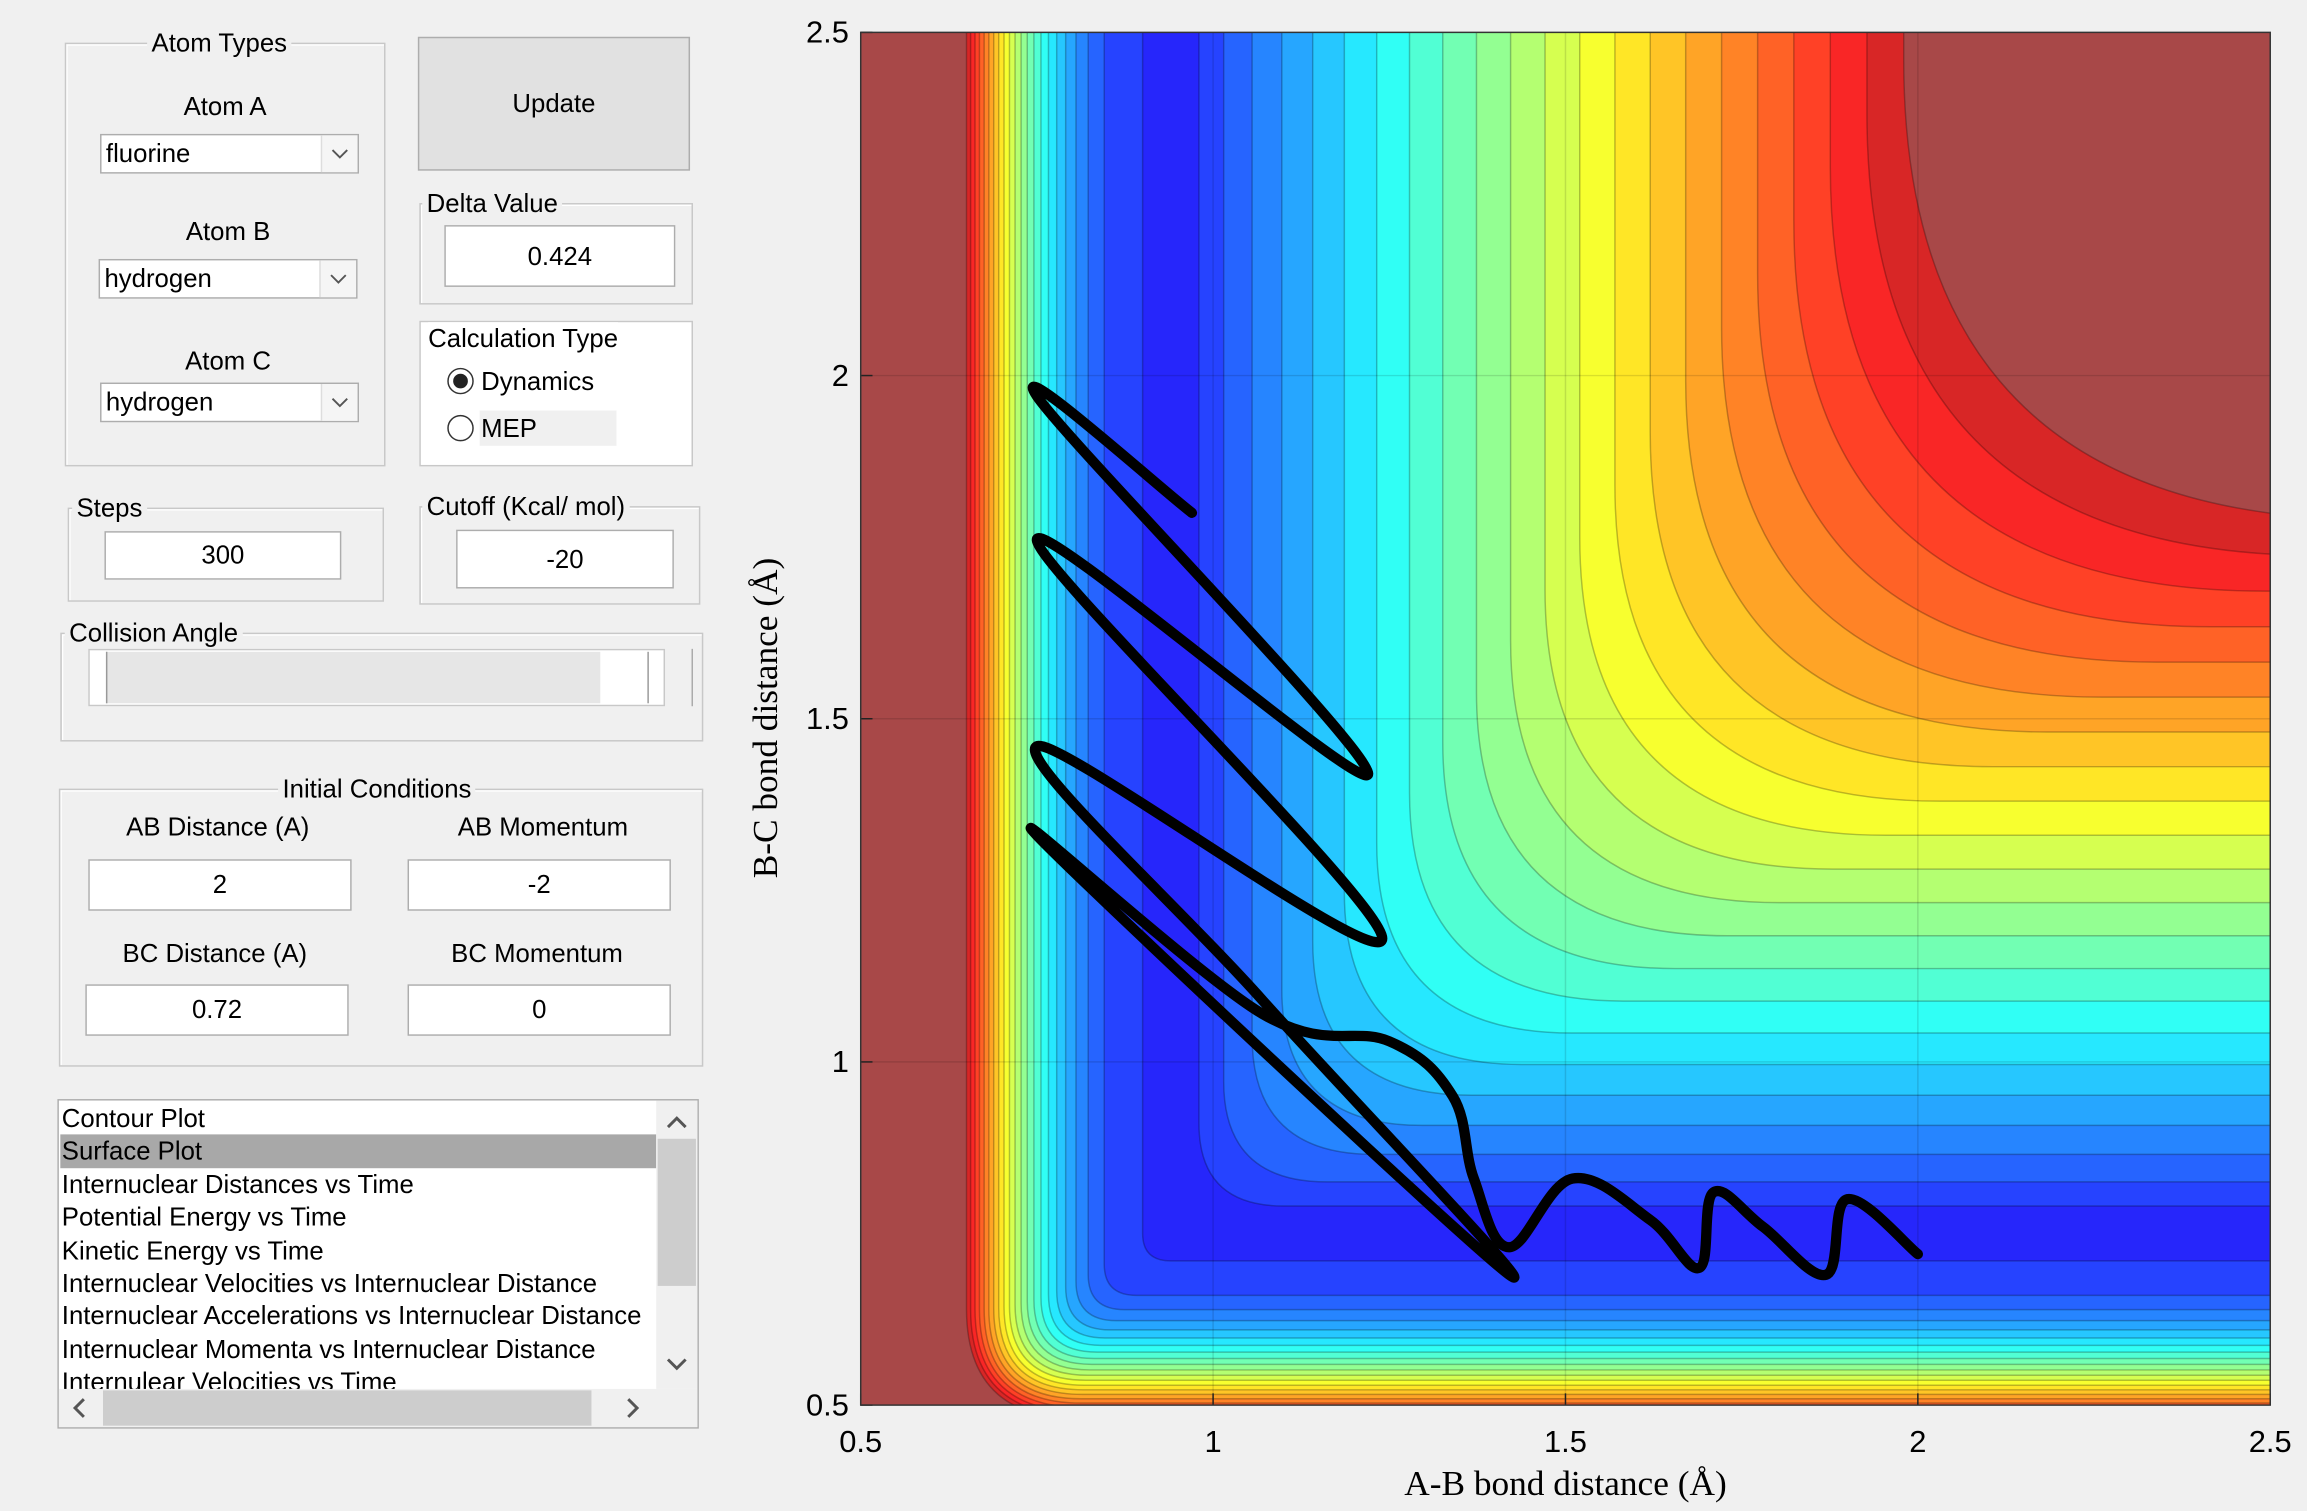  Describe the element at coordinates (358, 1151) in the screenshot. I see `list-item: Surface Plot` at that location.